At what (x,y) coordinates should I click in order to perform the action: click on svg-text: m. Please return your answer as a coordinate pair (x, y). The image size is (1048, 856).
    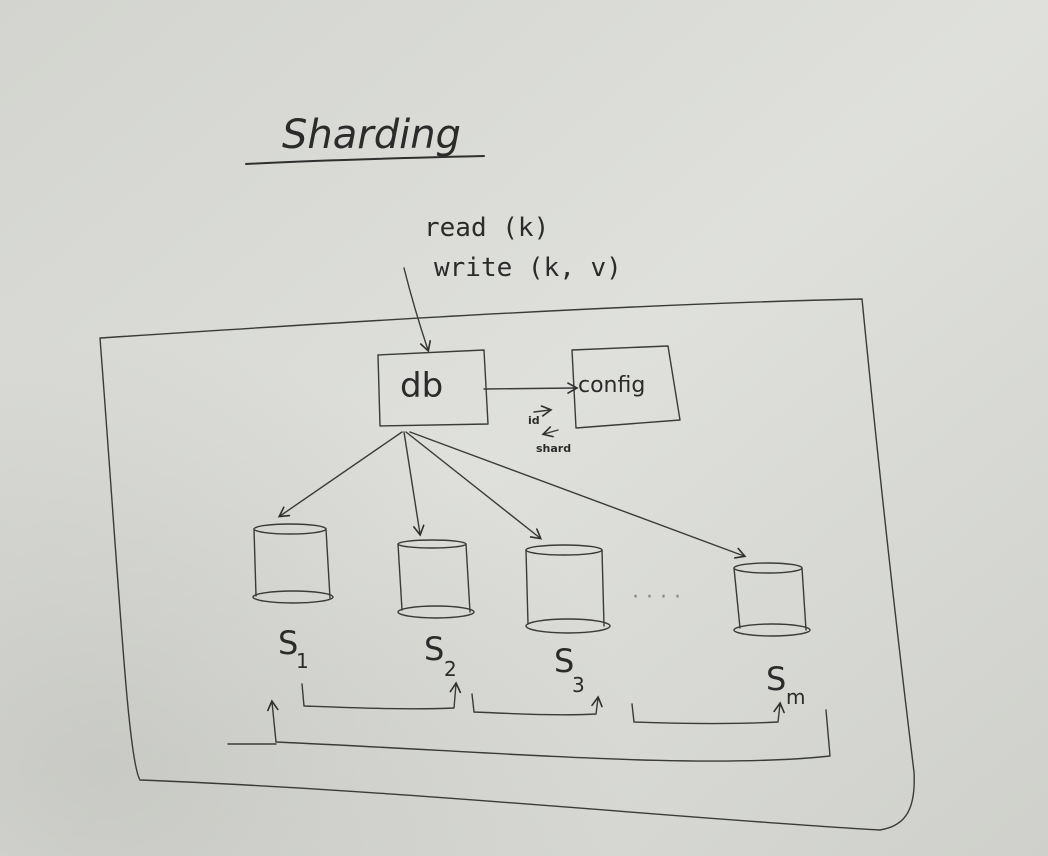
    Looking at the image, I should click on (795, 697).